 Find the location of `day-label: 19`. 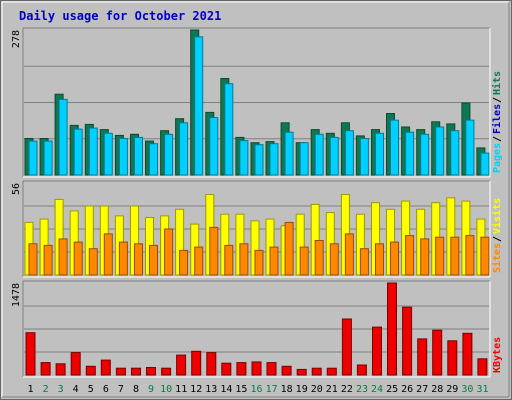

day-label: 19 is located at coordinates (302, 389).